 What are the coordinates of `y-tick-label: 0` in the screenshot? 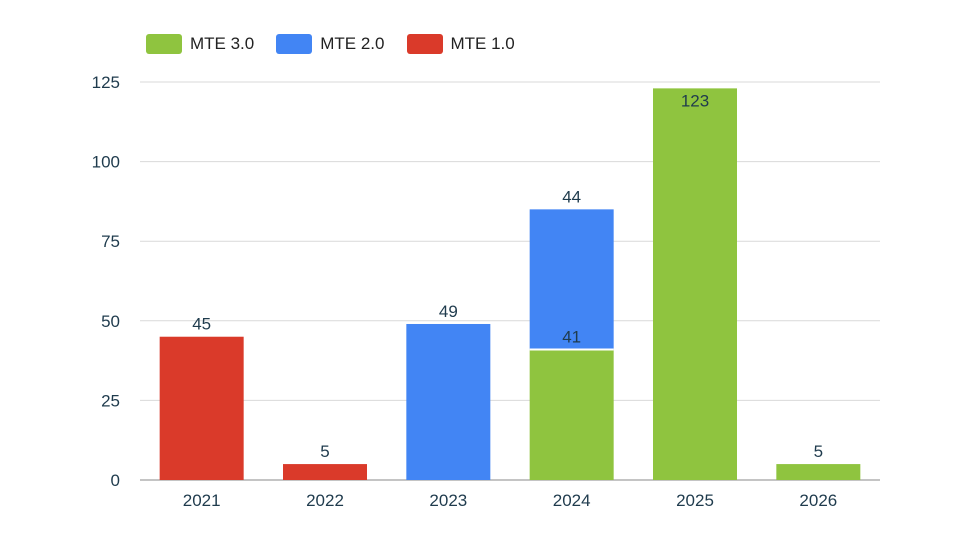 It's located at (115, 480).